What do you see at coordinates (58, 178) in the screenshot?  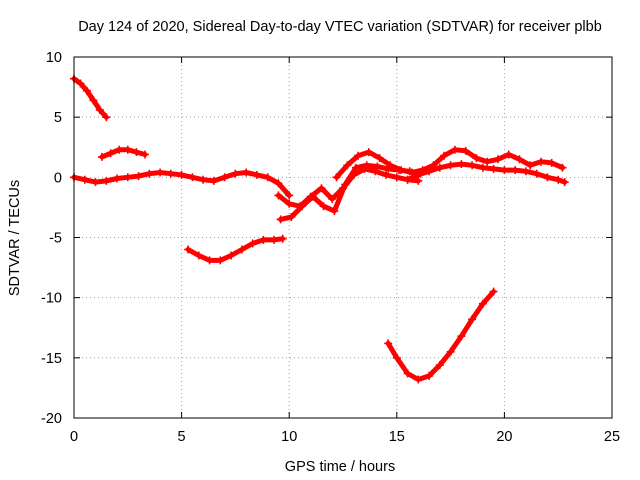 I see `y-tick-label: 0` at bounding box center [58, 178].